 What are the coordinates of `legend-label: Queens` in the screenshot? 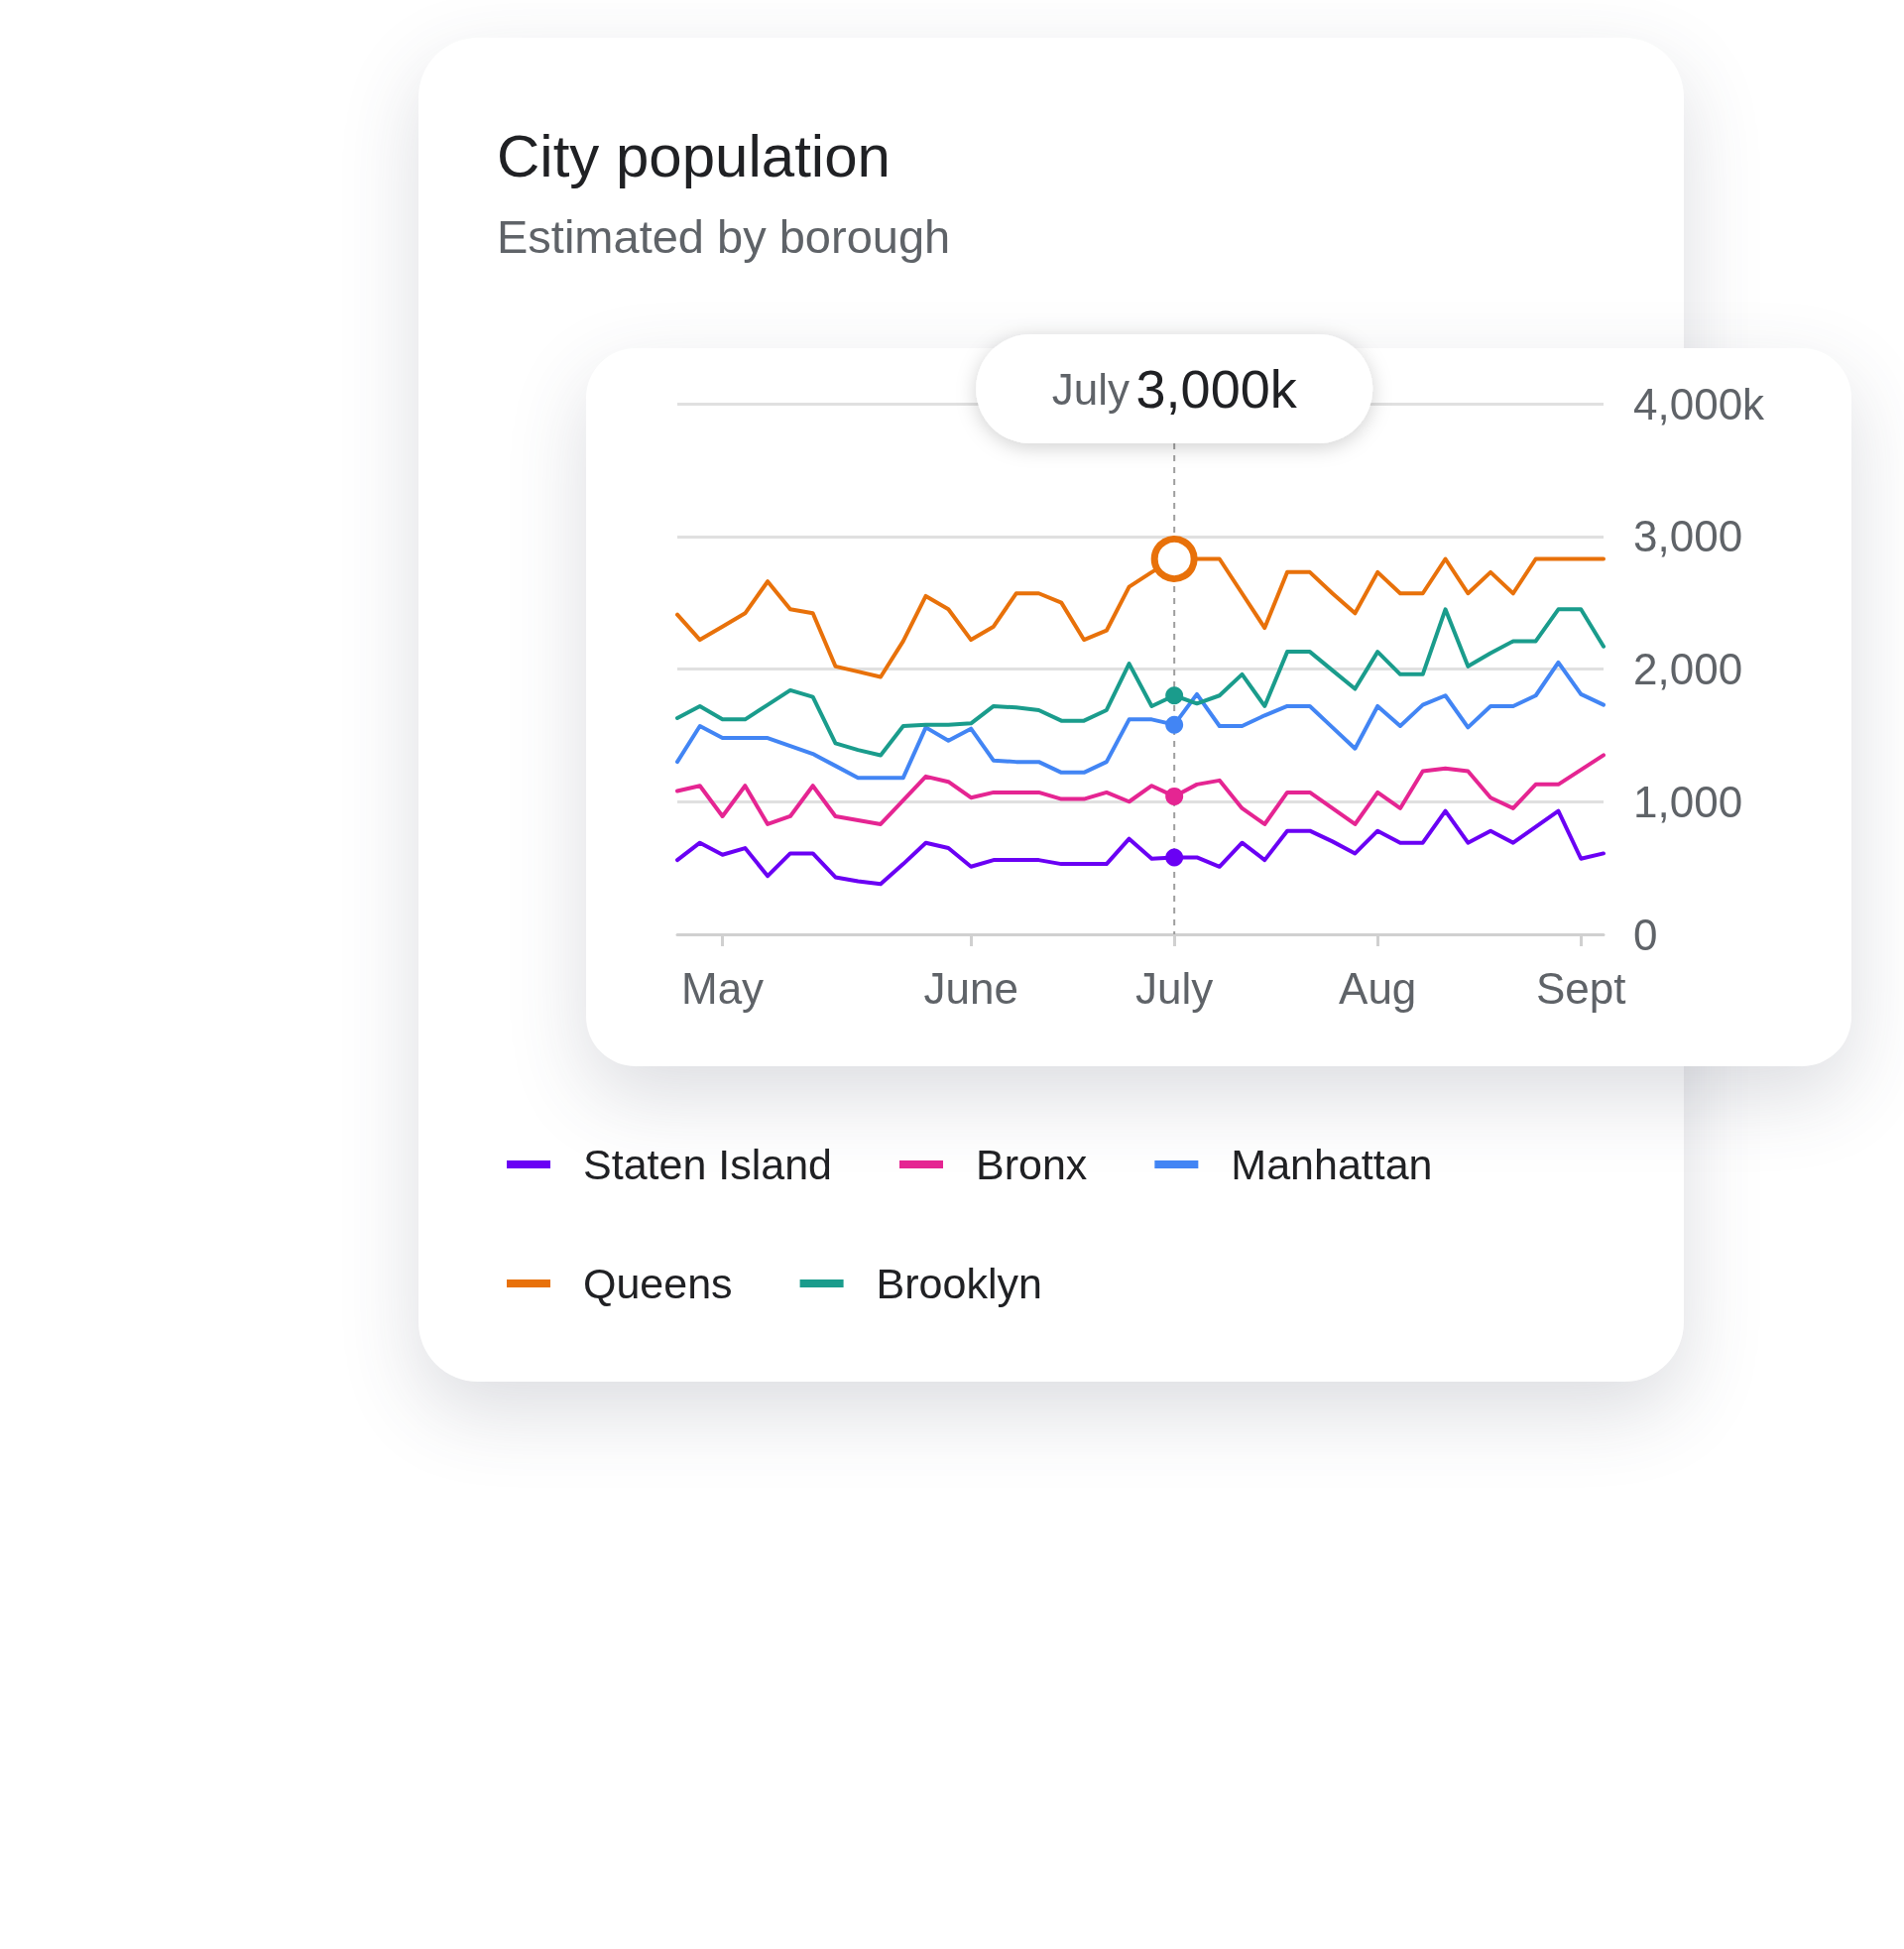 It's located at (658, 1283).